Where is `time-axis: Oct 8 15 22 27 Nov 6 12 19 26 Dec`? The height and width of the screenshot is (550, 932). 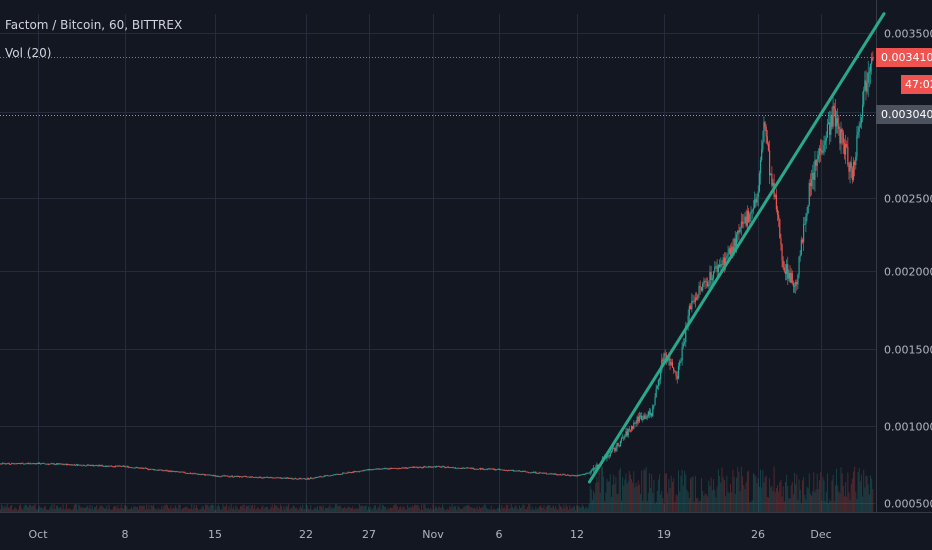 time-axis: Oct 8 15 22 27 Nov 6 12 19 26 Dec is located at coordinates (429, 534).